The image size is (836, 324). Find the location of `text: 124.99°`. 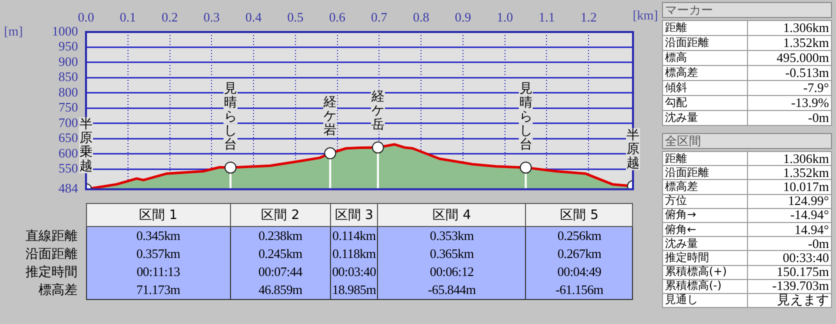

text: 124.99° is located at coordinates (808, 200).